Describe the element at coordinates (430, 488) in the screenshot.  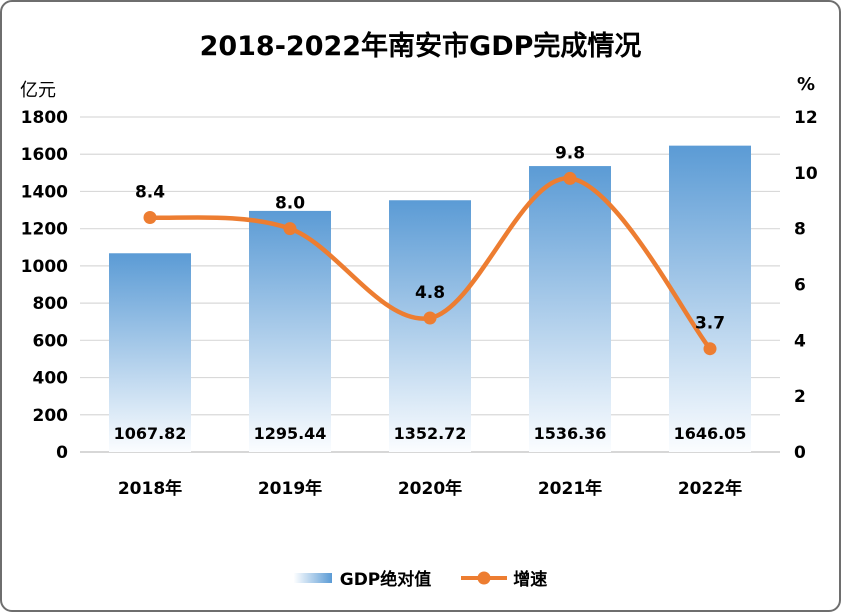
I see `x-axis-category-label: 2020年` at that location.